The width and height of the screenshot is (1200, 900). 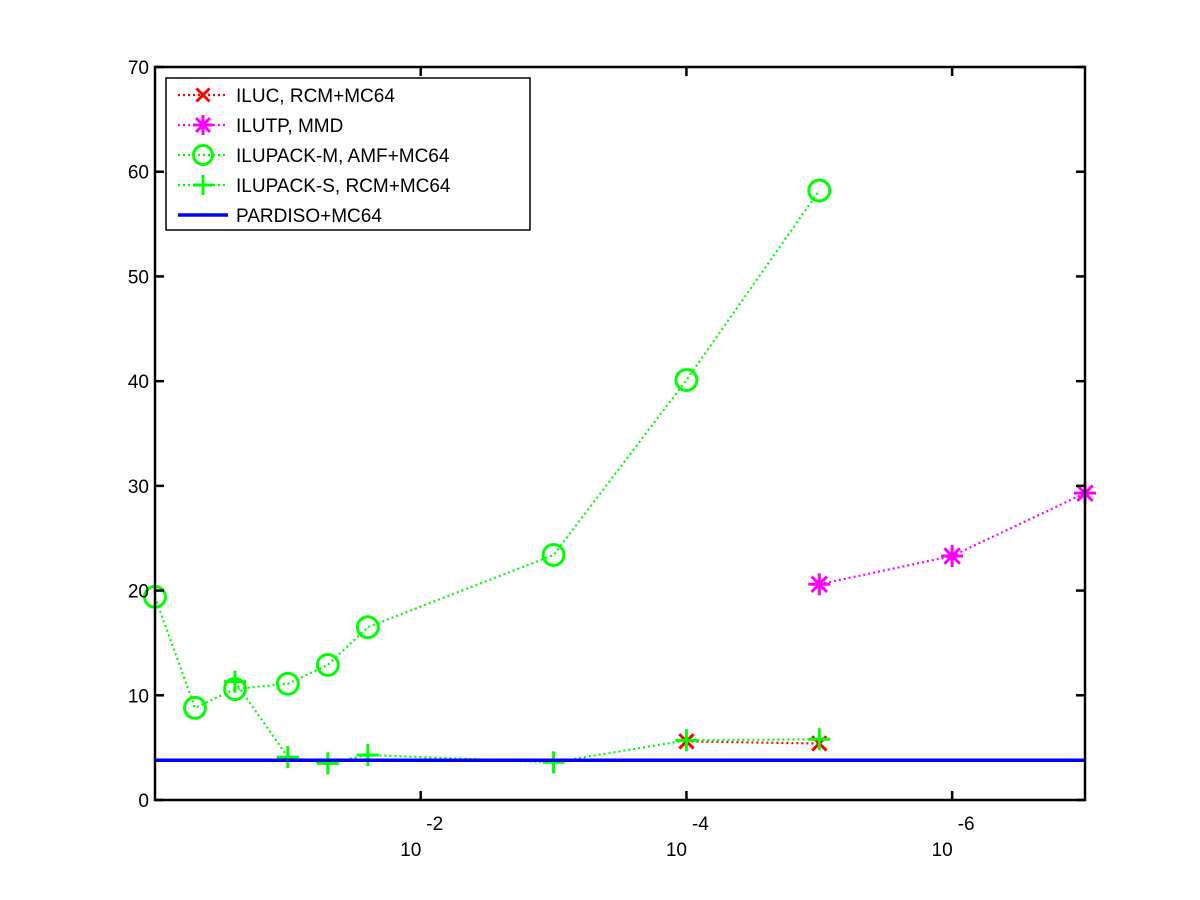 I want to click on x-tick-exponent: -2, so click(x=434, y=824).